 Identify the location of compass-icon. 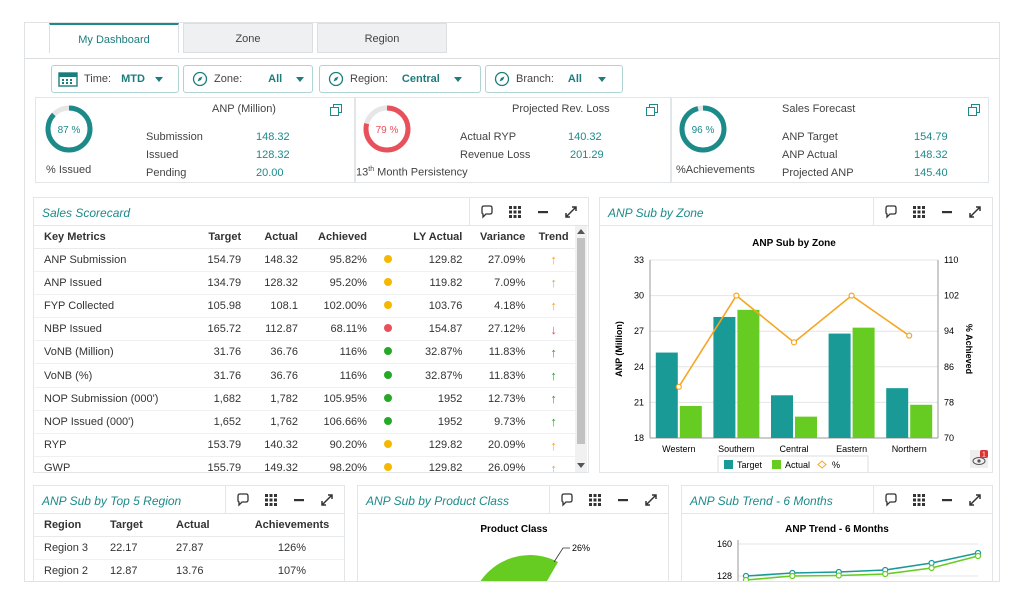
(200, 79).